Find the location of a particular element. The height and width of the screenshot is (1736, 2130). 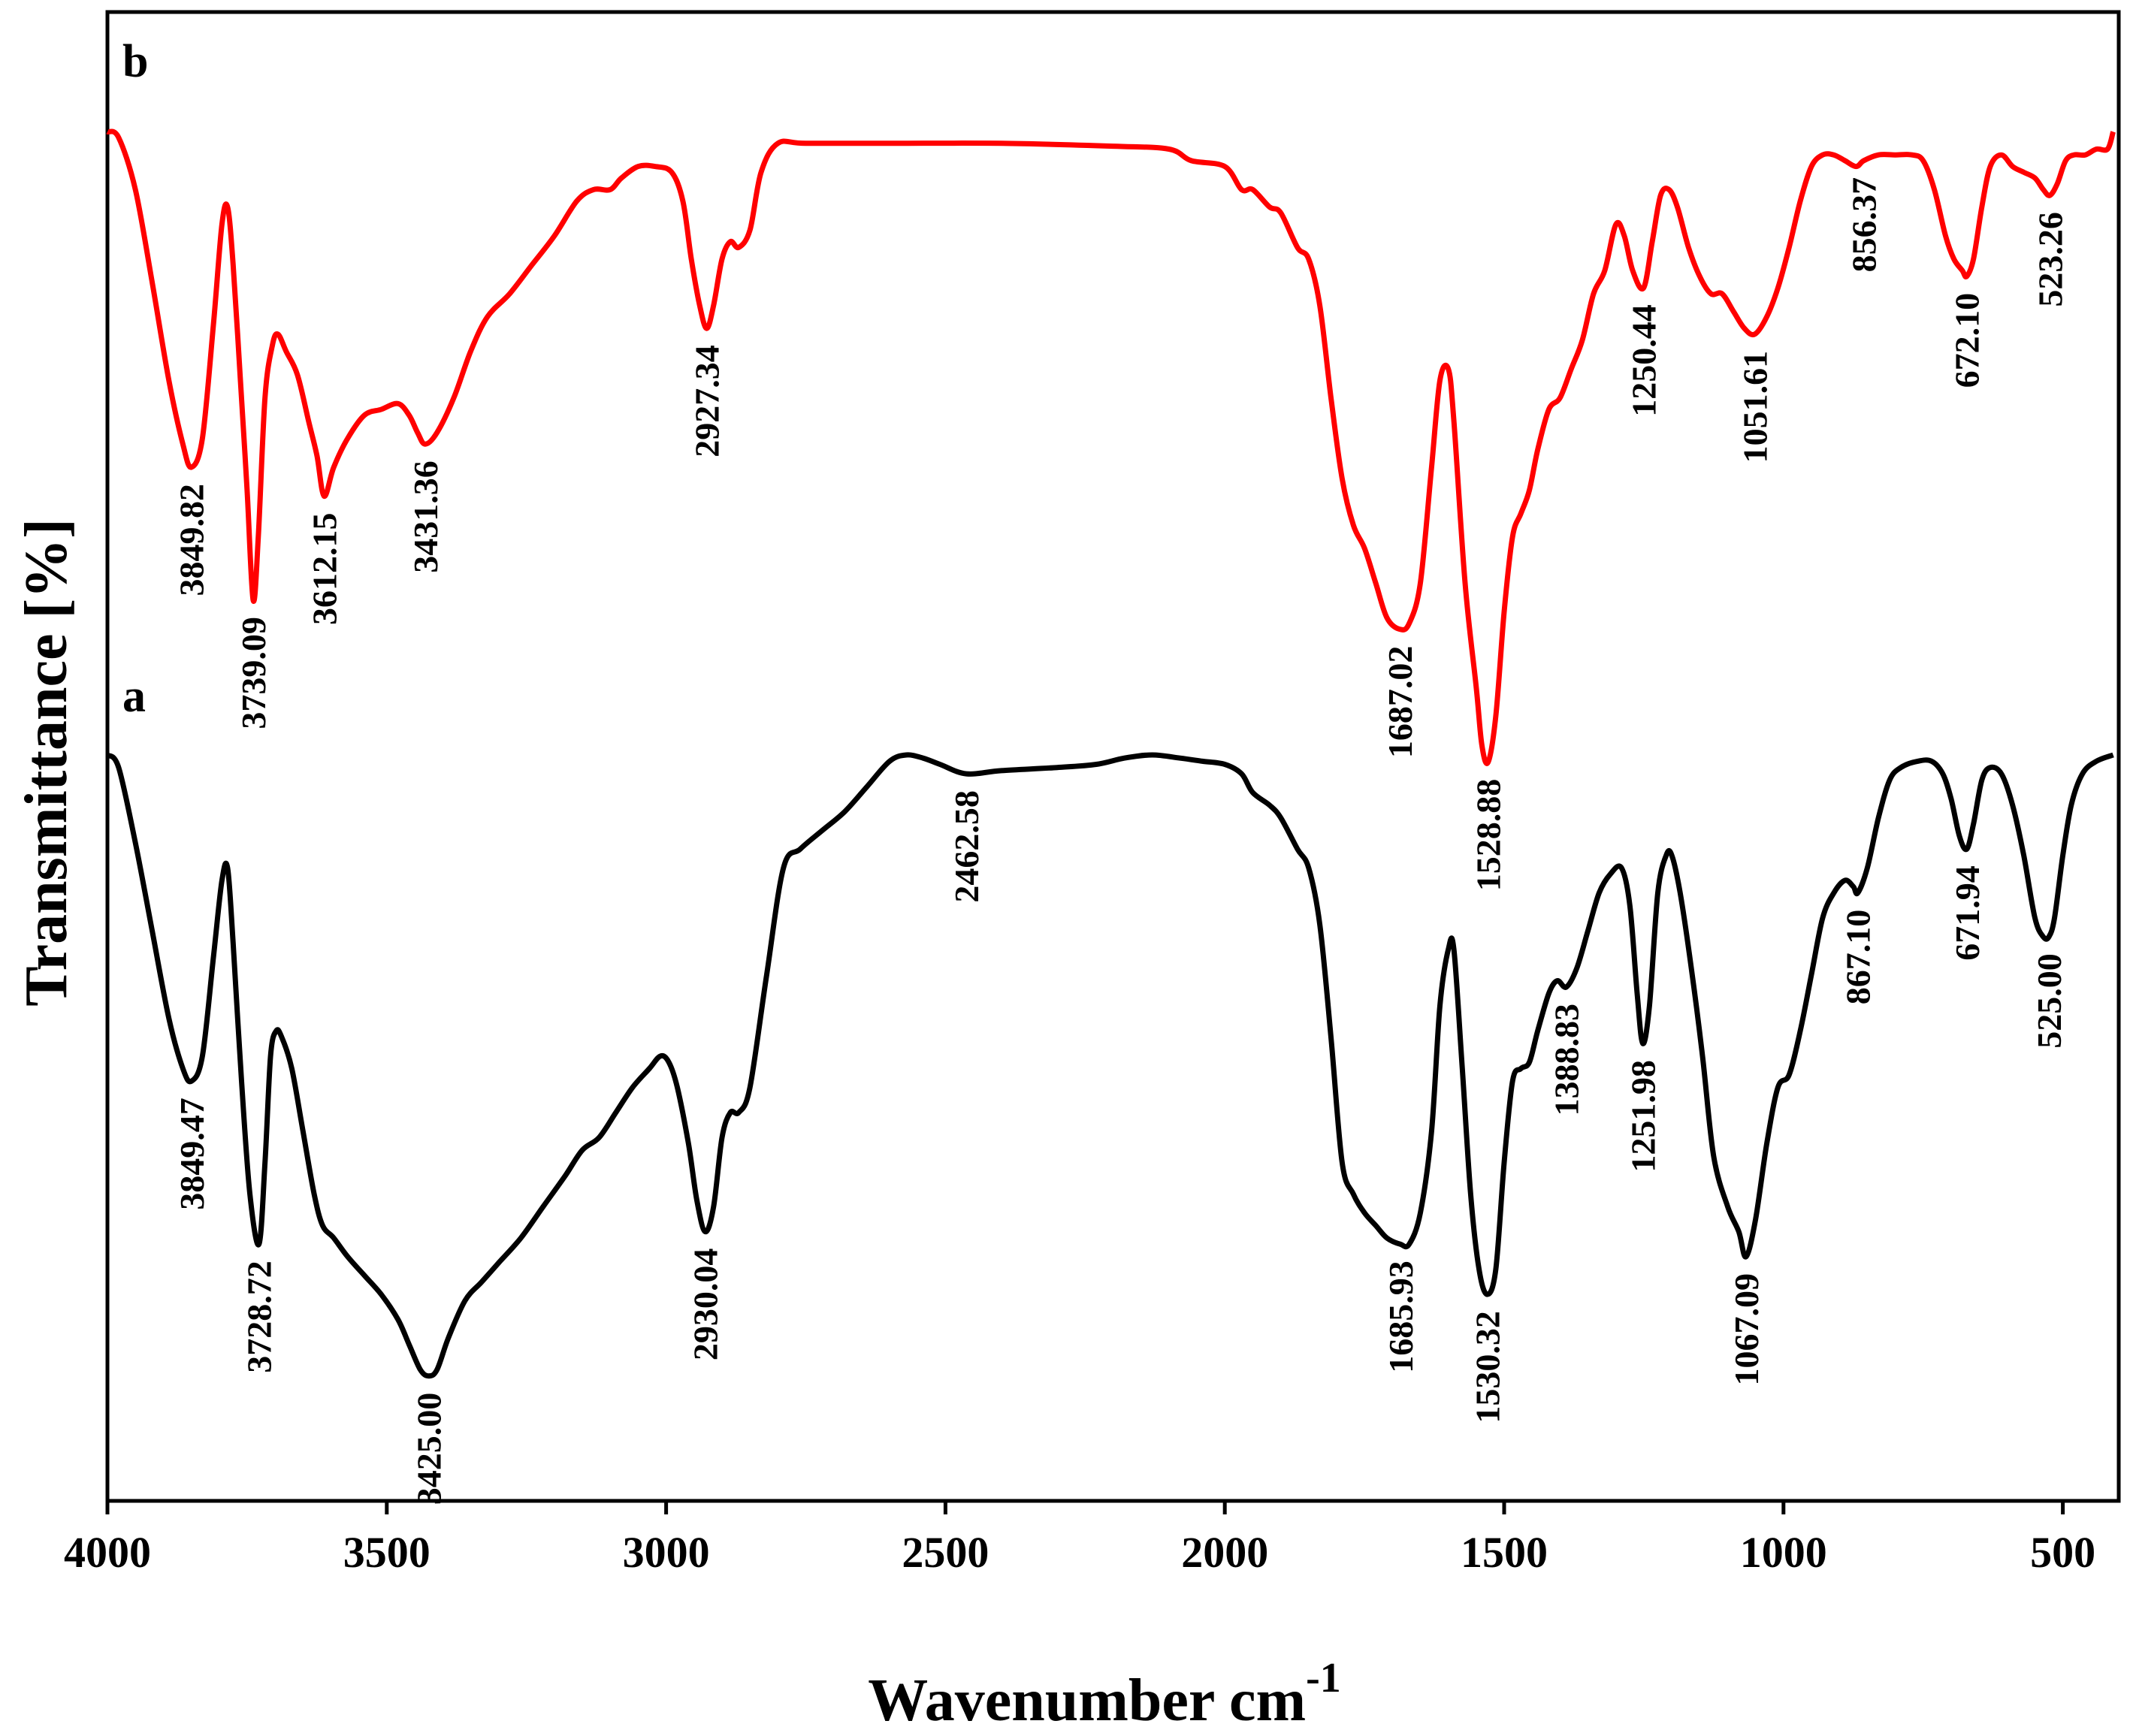

panel-label-a: a is located at coordinates (134, 696).